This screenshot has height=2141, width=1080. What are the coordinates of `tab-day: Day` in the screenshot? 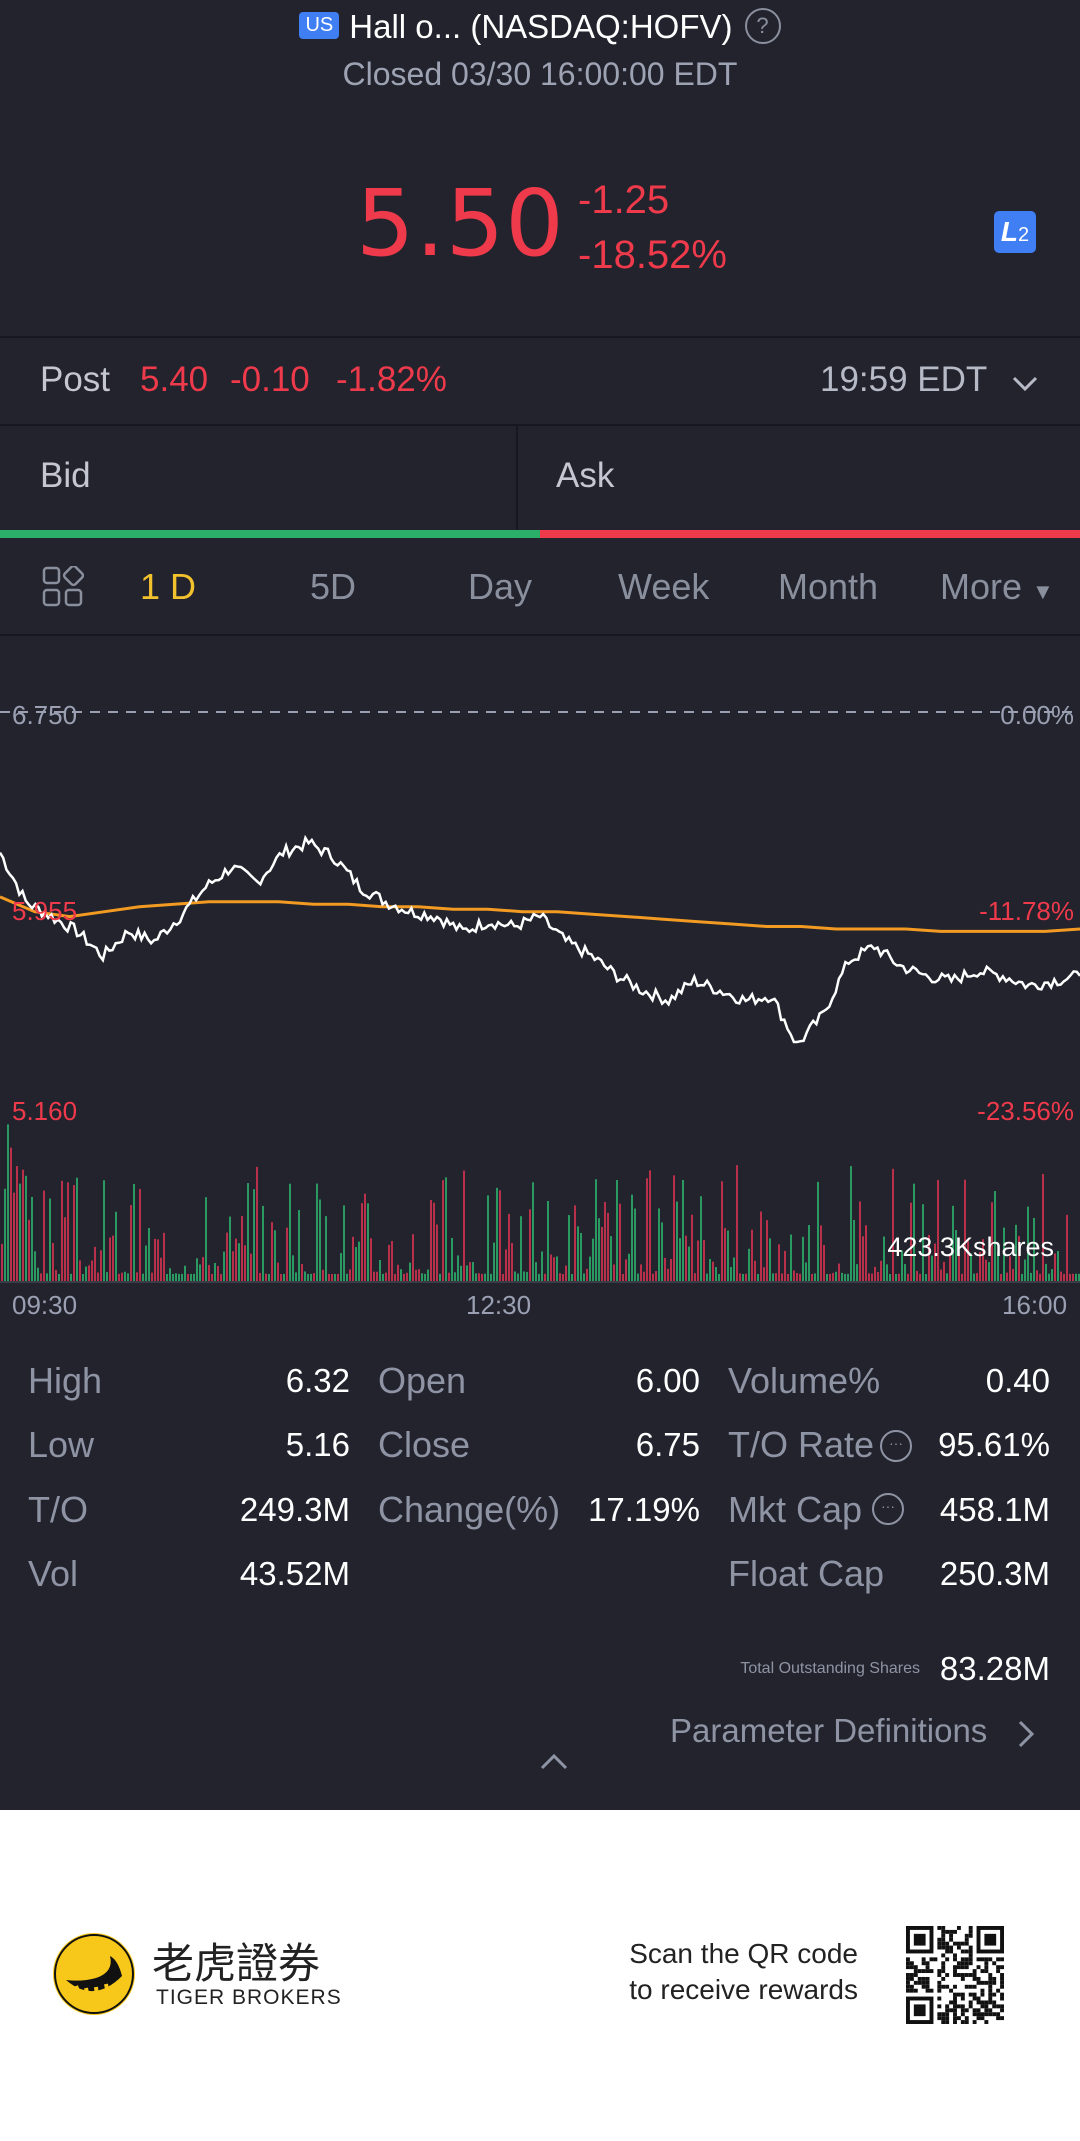 It's located at (500, 586).